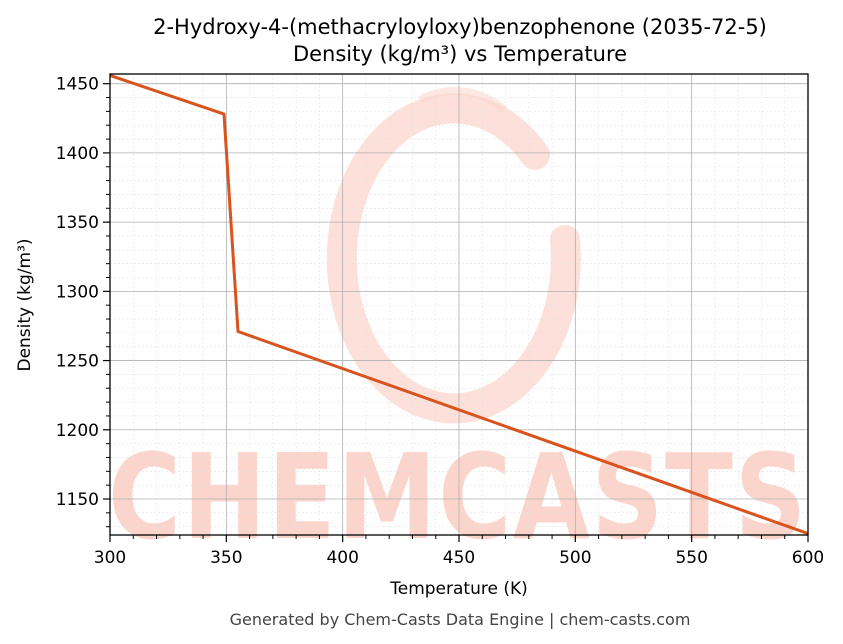  What do you see at coordinates (77, 223) in the screenshot?
I see `y-tick-label: 1350` at bounding box center [77, 223].